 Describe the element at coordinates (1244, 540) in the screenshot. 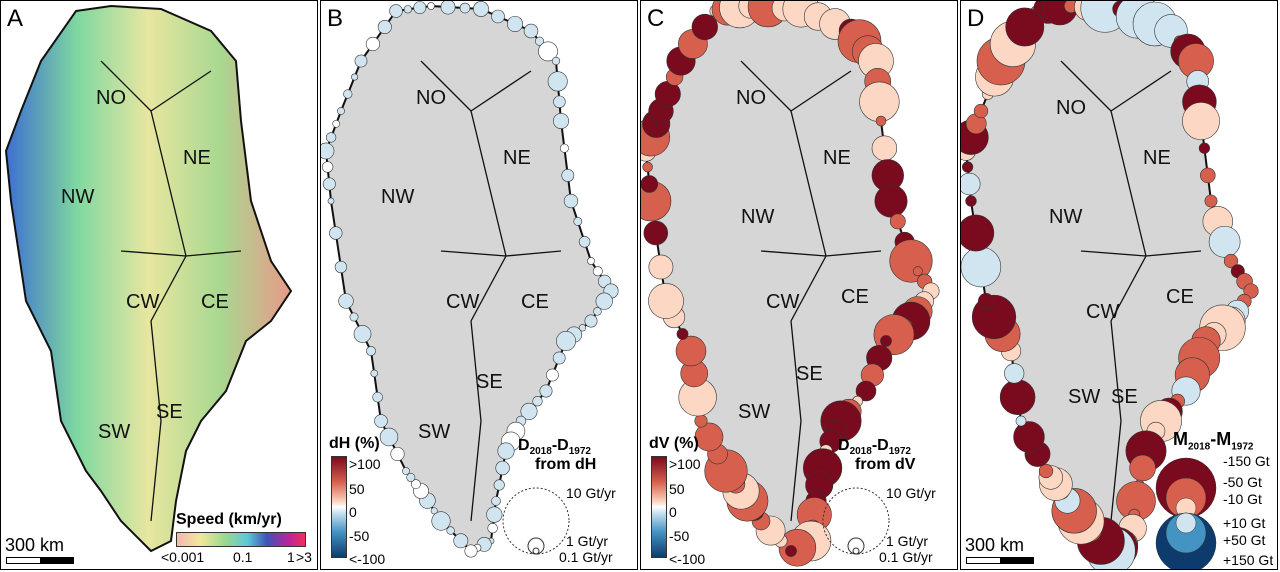

I see `mass-tick: +50 Gt` at that location.